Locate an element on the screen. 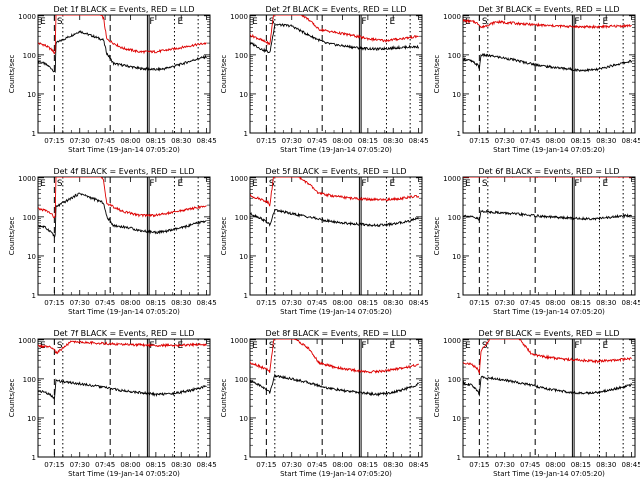 The height and width of the screenshot is (480, 640). y-tick-label: 1 is located at coordinates (246, 134).